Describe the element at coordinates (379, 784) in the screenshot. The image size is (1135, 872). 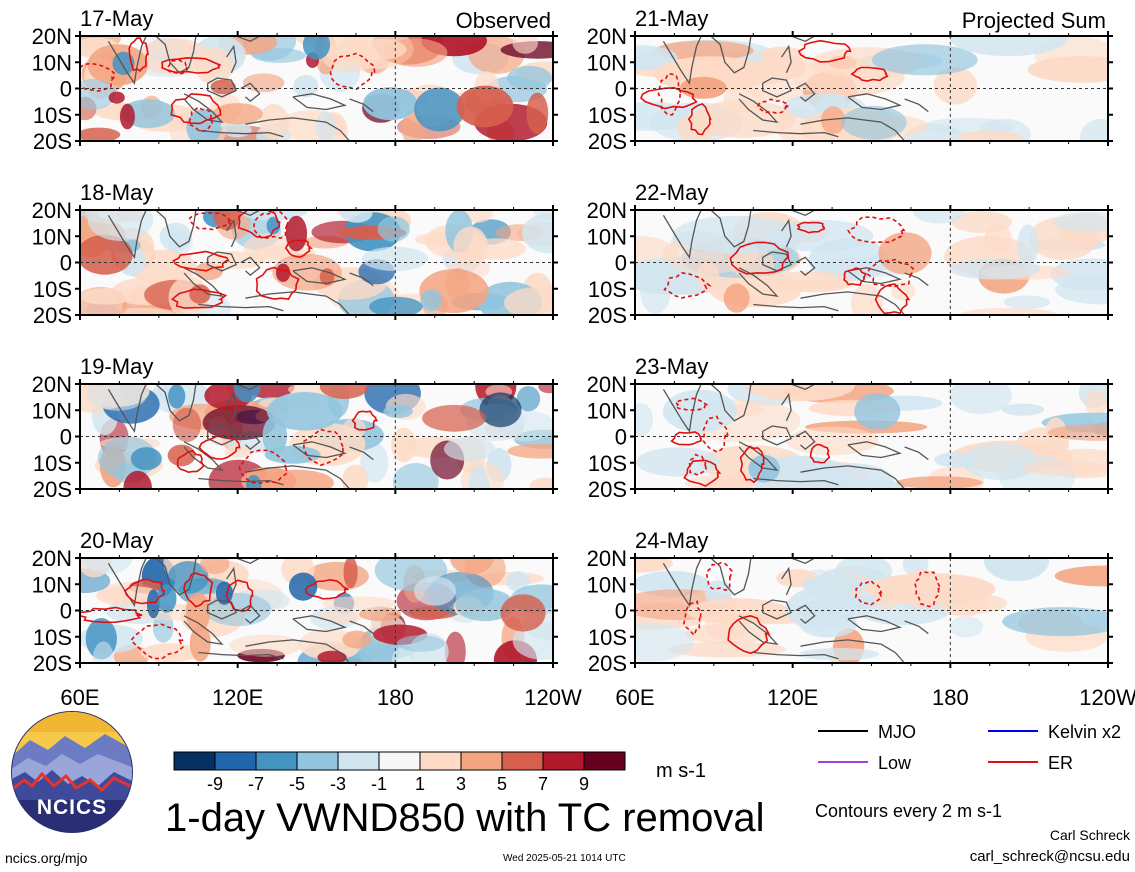
I see `colorbar-label: -1` at that location.